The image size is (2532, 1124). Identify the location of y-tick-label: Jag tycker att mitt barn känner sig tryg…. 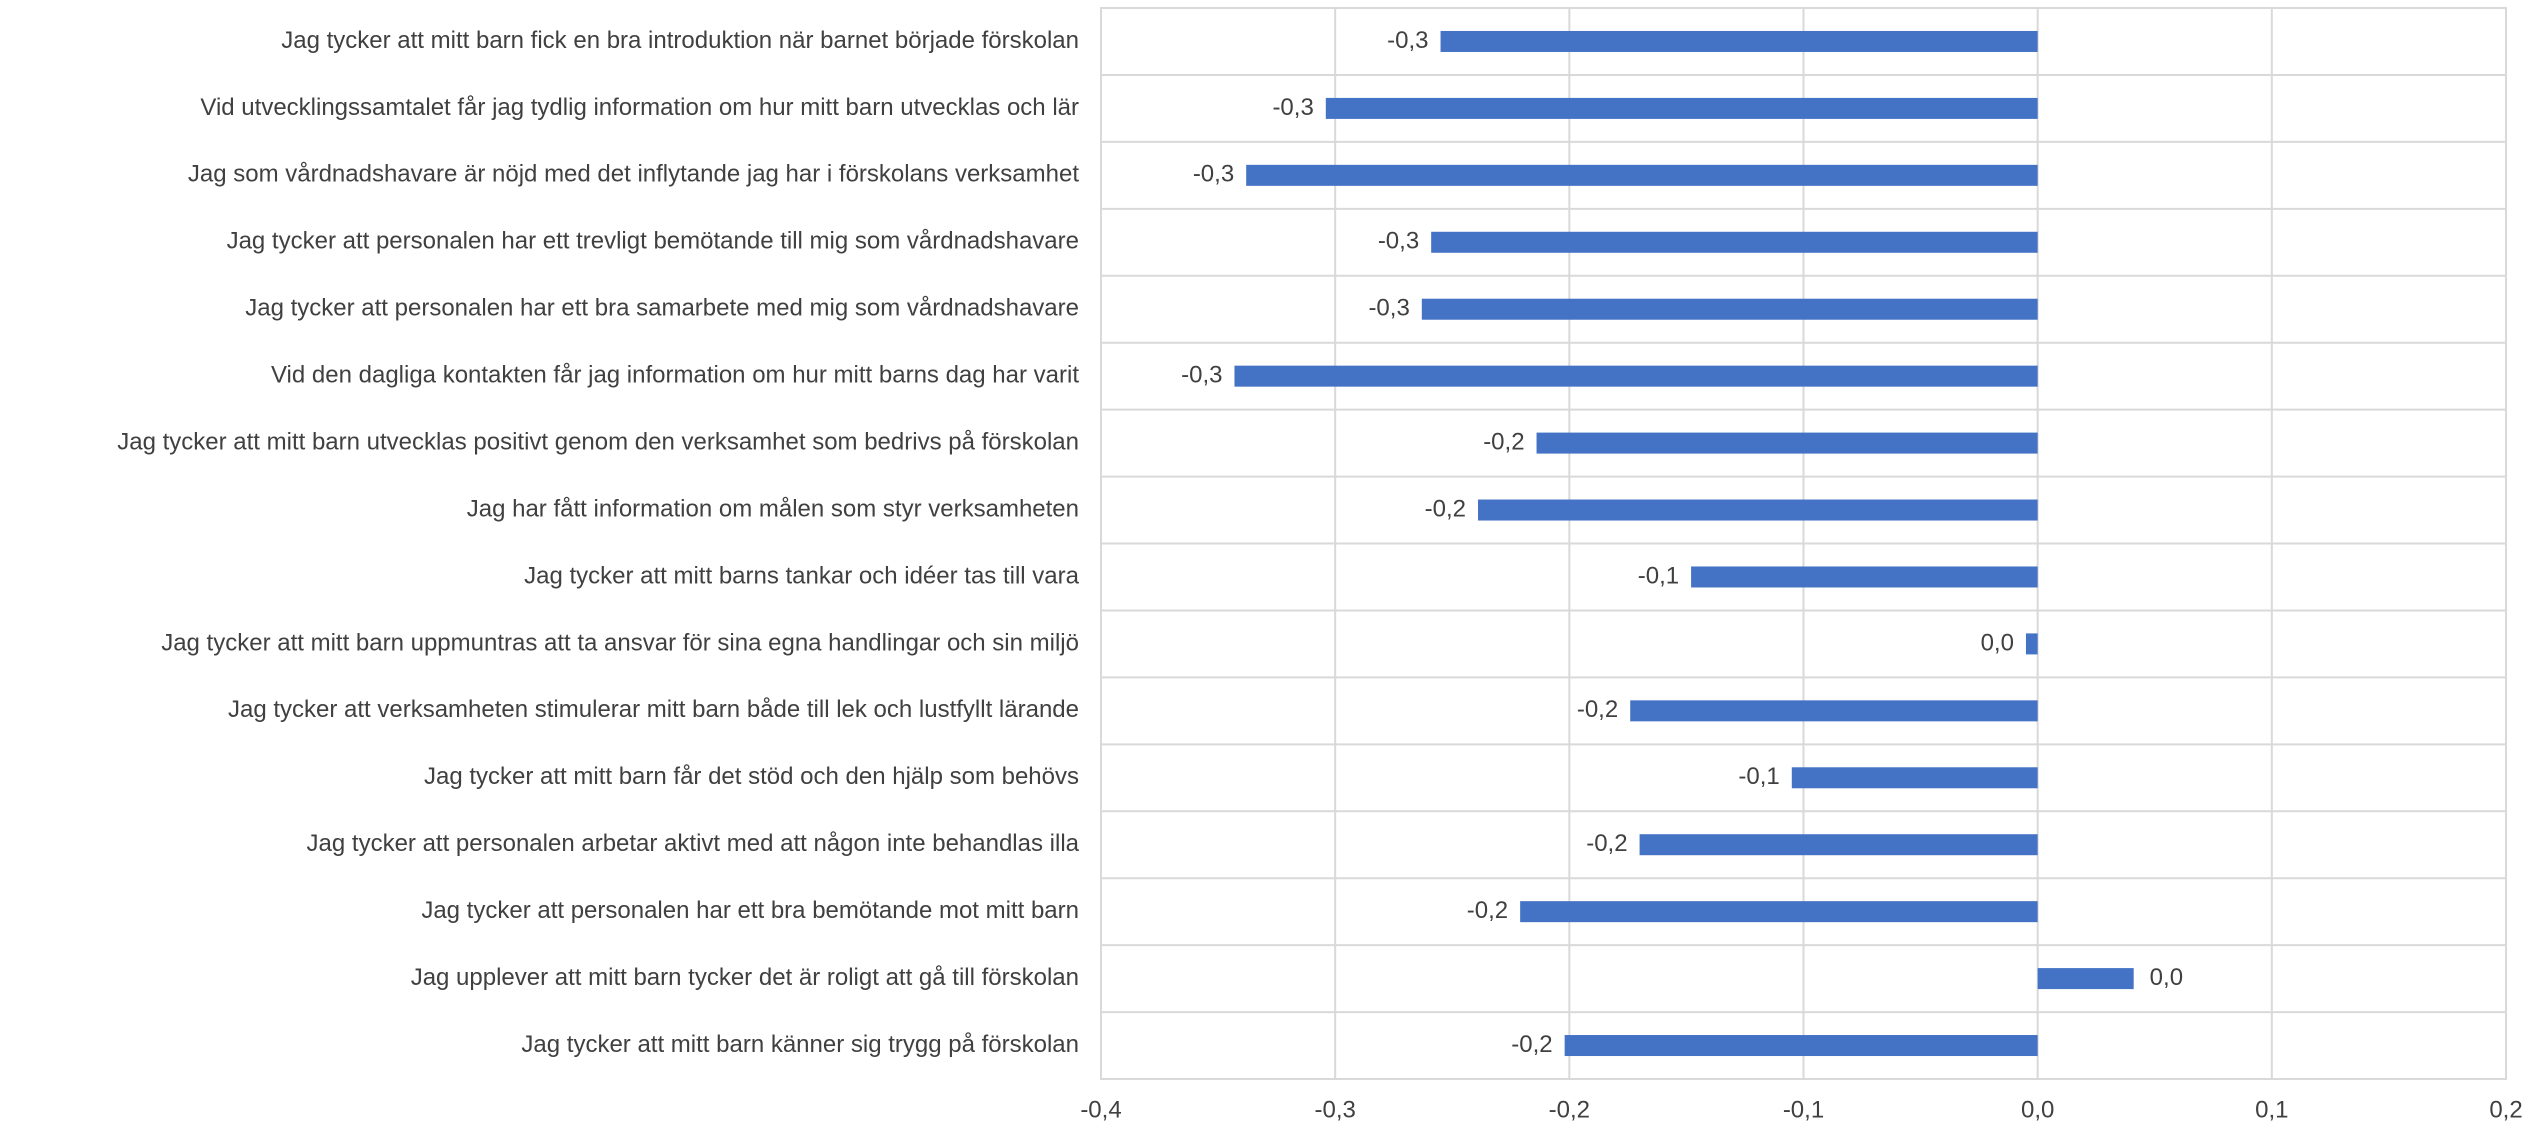
(800, 1044).